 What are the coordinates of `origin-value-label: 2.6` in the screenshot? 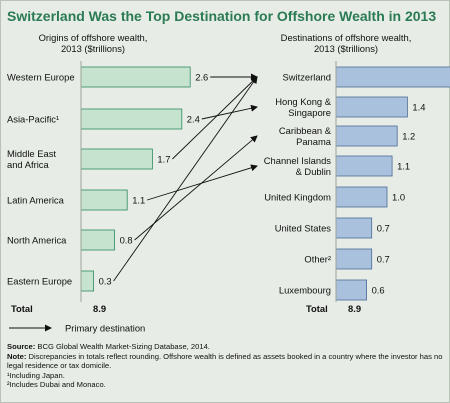 It's located at (201, 76).